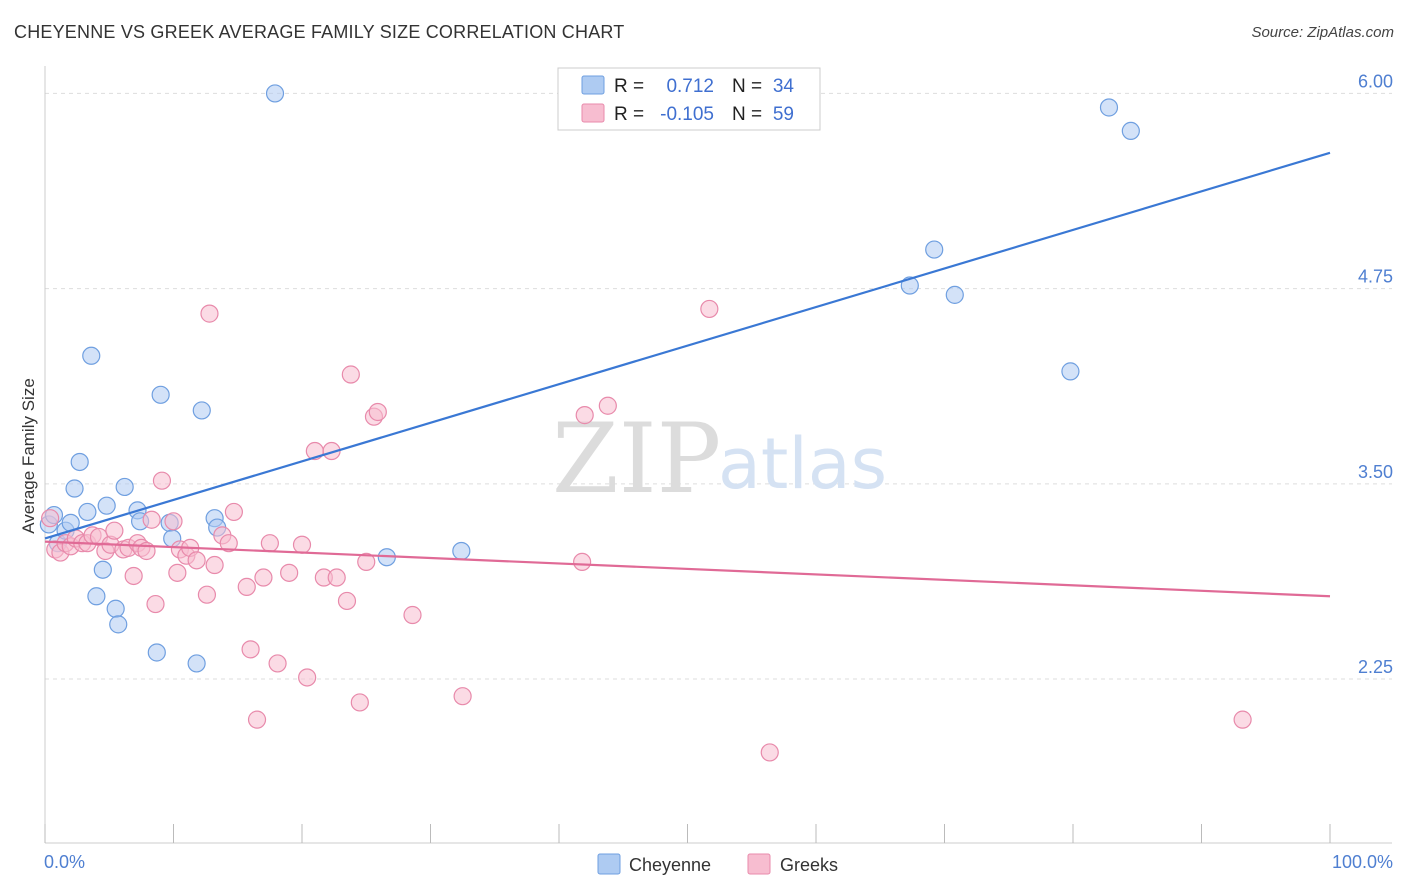 The width and height of the screenshot is (1406, 892). Describe the element at coordinates (690, 86) in the screenshot. I see `legend-r-value-cheyenne: 0.712` at that location.